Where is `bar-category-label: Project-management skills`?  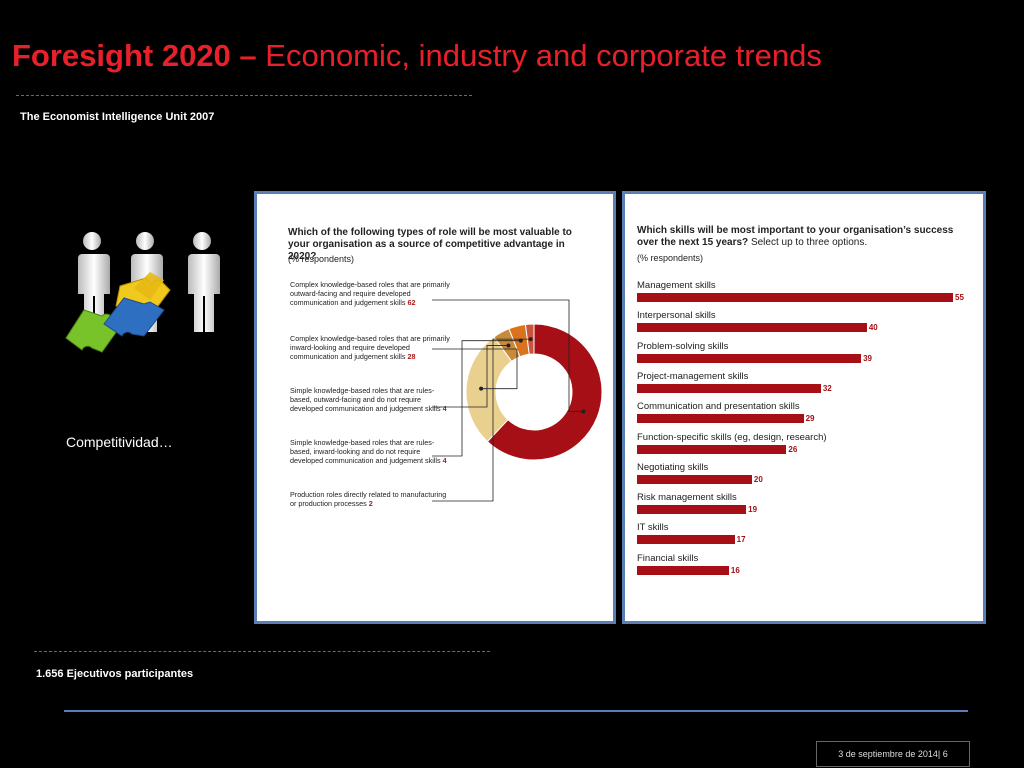 bar-category-label: Project-management skills is located at coordinates (693, 376).